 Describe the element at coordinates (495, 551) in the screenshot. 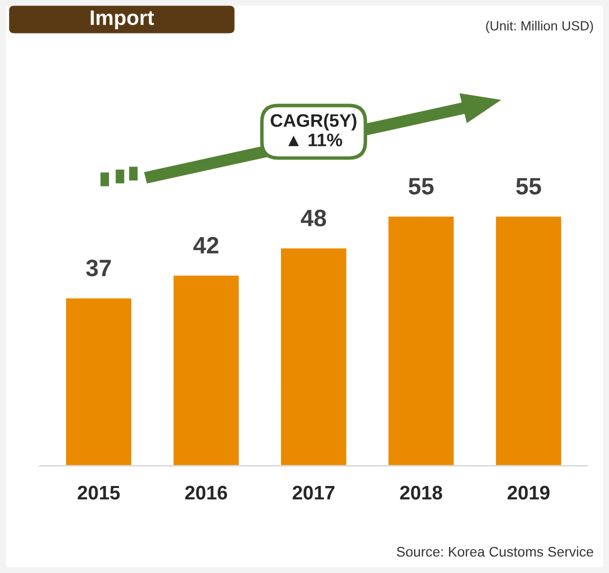

I see `source-note: Source: Korea Customs Service` at that location.